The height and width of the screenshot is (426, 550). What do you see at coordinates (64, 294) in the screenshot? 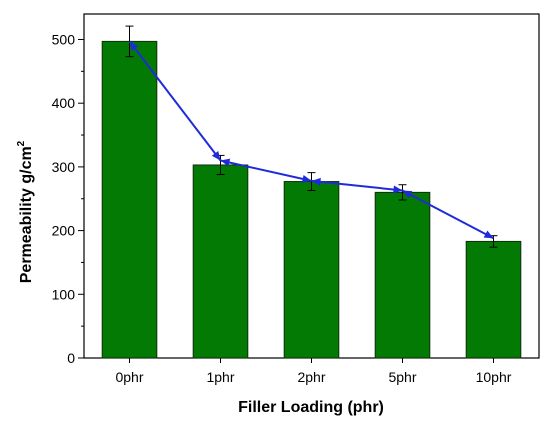
I see `y-tick-label-100: 100` at bounding box center [64, 294].